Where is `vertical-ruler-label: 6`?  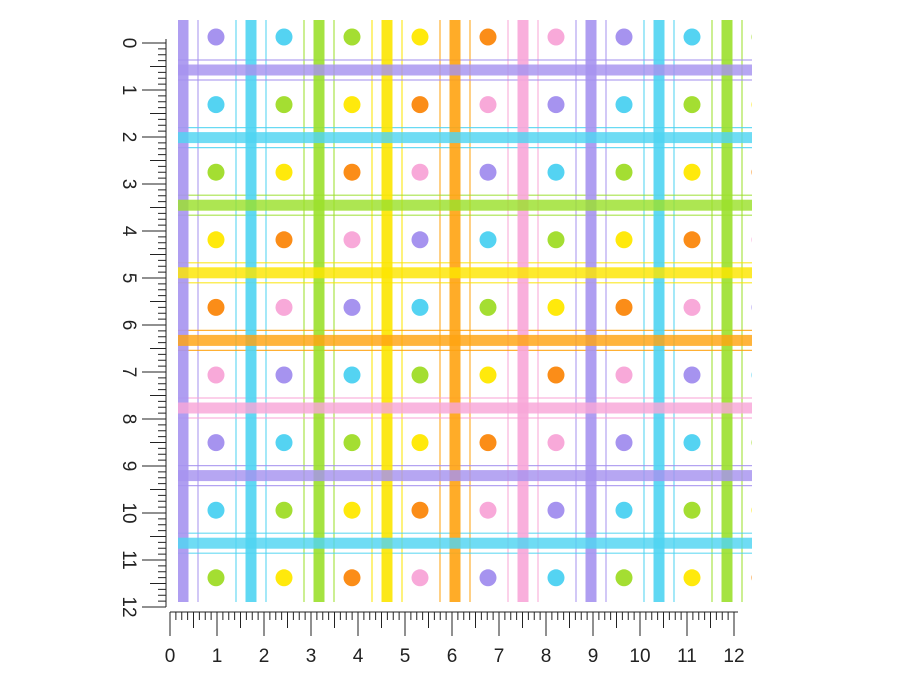 vertical-ruler-label: 6 is located at coordinates (128, 325).